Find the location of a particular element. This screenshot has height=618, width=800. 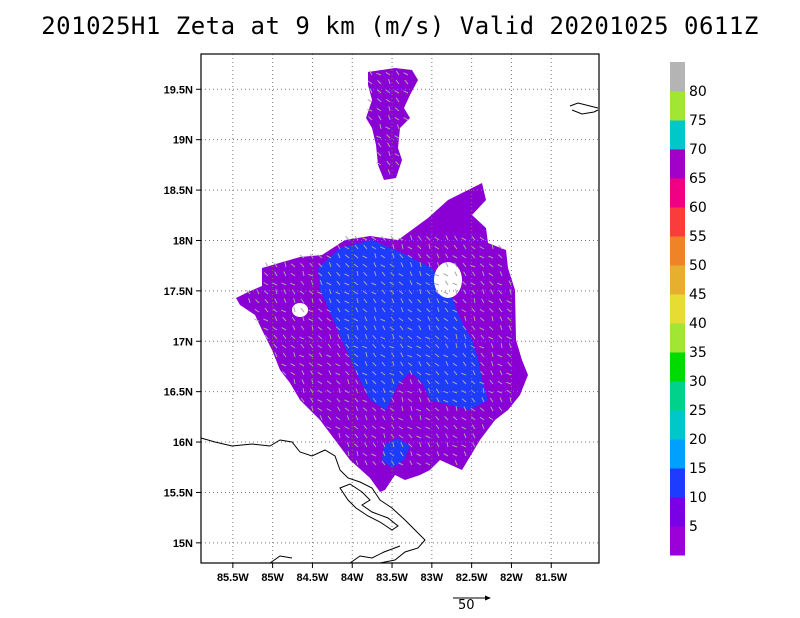

lon-tick-label: 81.5W is located at coordinates (551, 578).